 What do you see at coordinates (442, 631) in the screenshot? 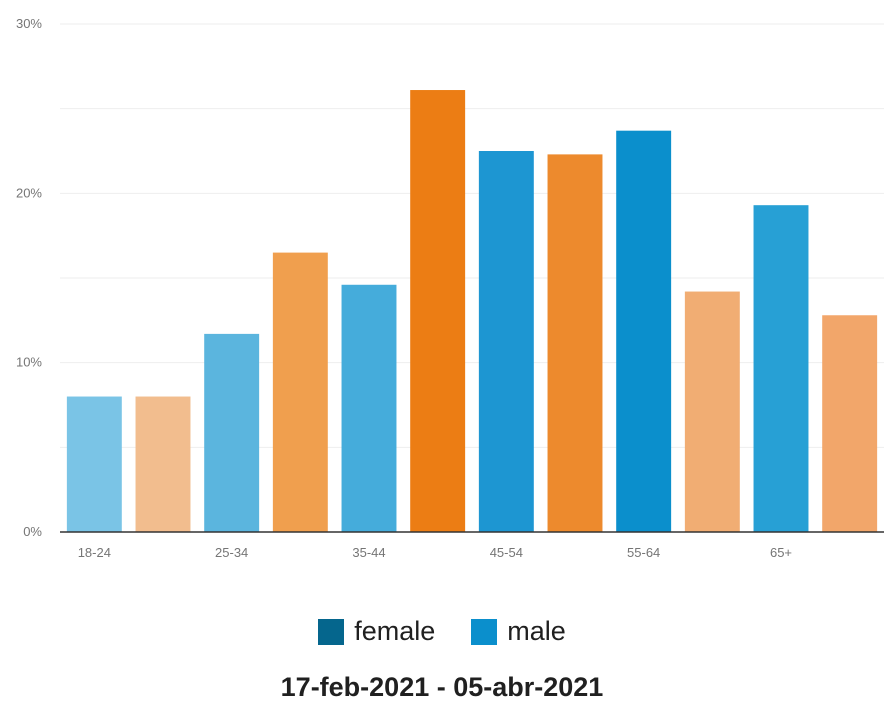
I see `legend: female male` at bounding box center [442, 631].